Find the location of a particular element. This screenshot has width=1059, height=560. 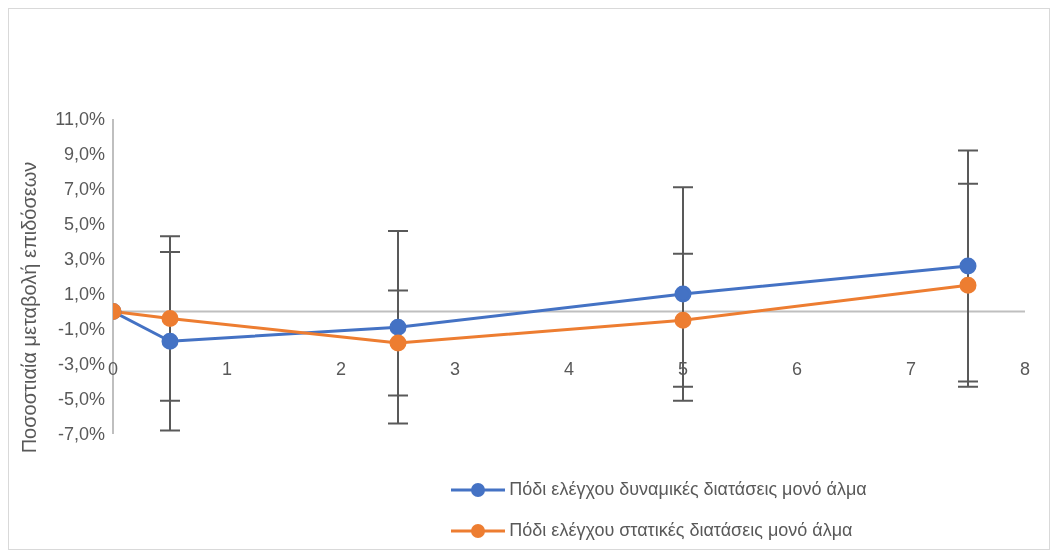

y-tick-label: 1,0% is located at coordinates (84, 294).